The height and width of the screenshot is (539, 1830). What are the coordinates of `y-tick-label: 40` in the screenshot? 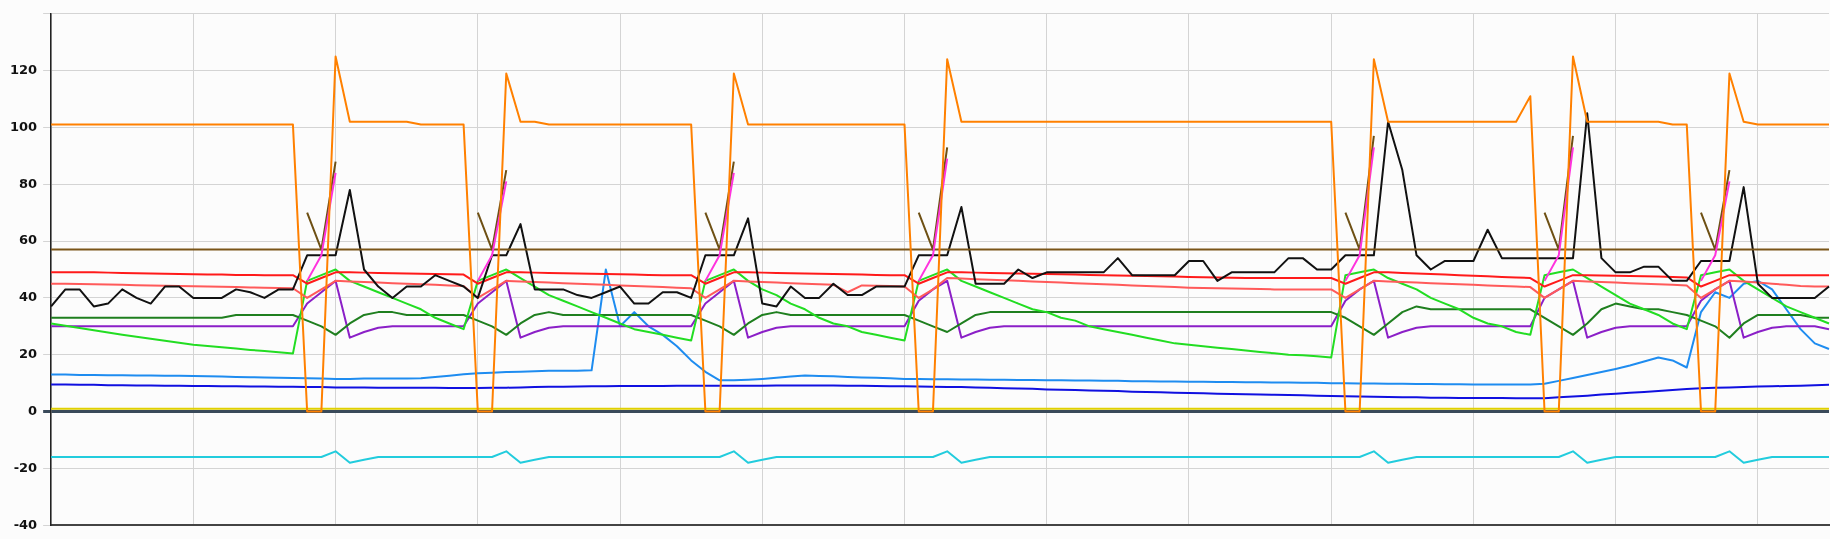 It's located at (28, 297).